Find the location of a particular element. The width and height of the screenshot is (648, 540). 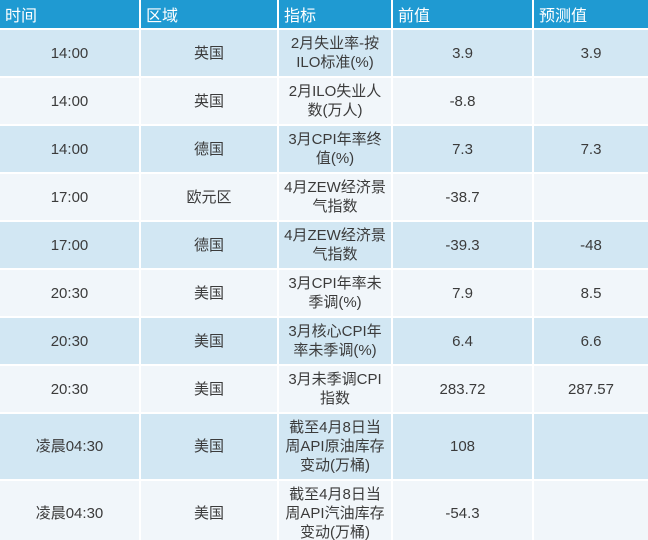

table-row: 20:30 美国 3月核心CPI年率未季调(%) 6.4 6.6 is located at coordinates (324, 341).